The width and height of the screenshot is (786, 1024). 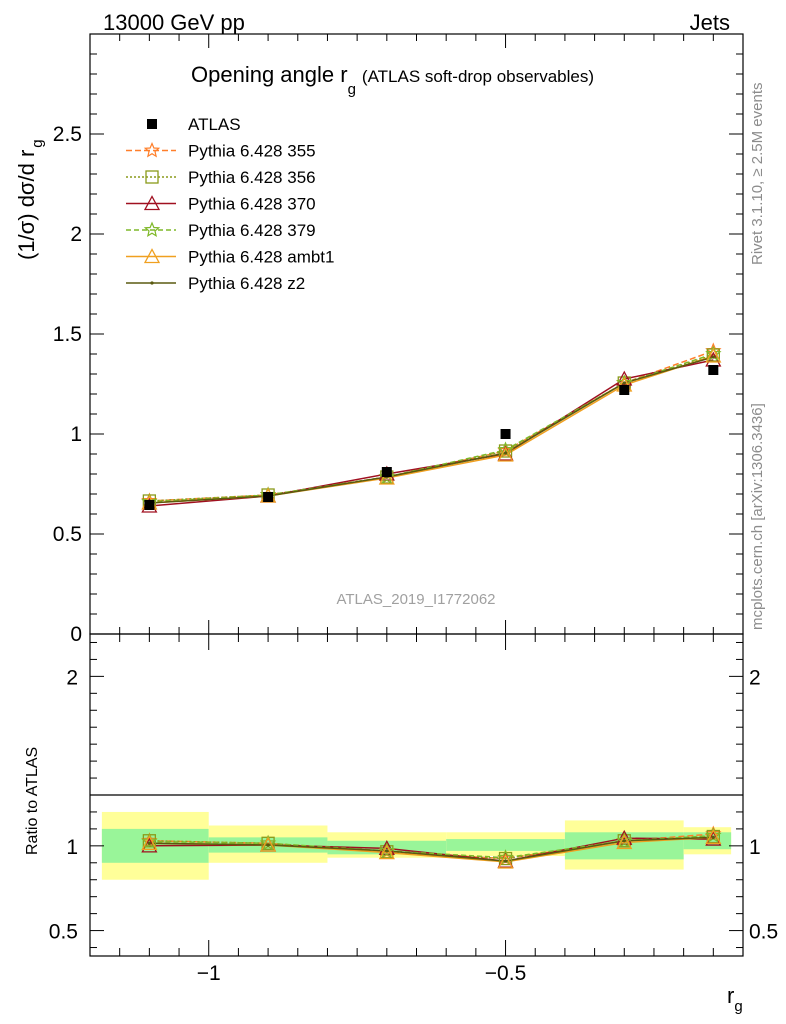 What do you see at coordinates (757, 174) in the screenshot?
I see `rivet-label: Rivet 3.1.10, ≥ 2.5M events` at bounding box center [757, 174].